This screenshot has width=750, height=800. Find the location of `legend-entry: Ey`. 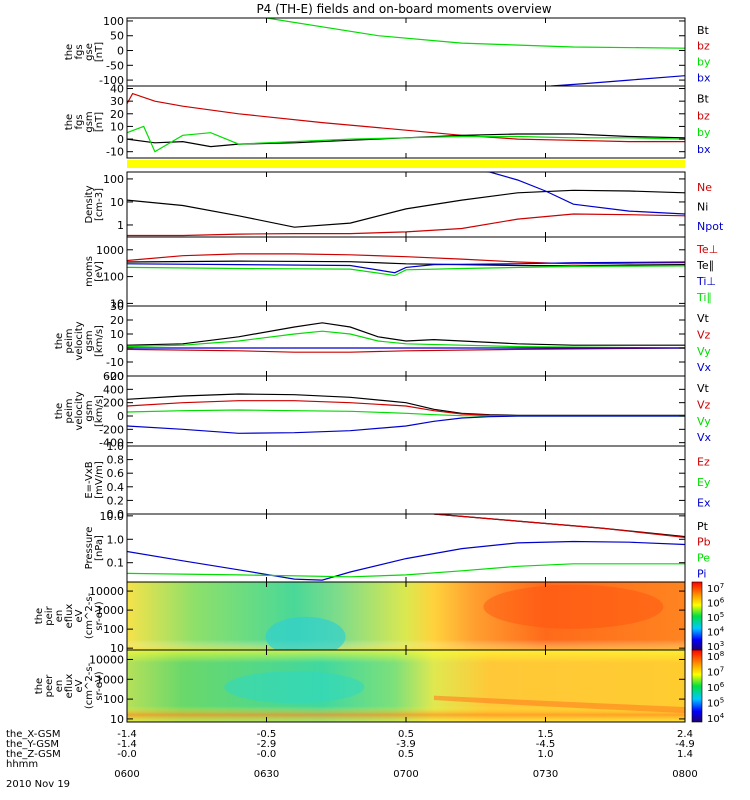

legend-entry: Ey is located at coordinates (704, 482).